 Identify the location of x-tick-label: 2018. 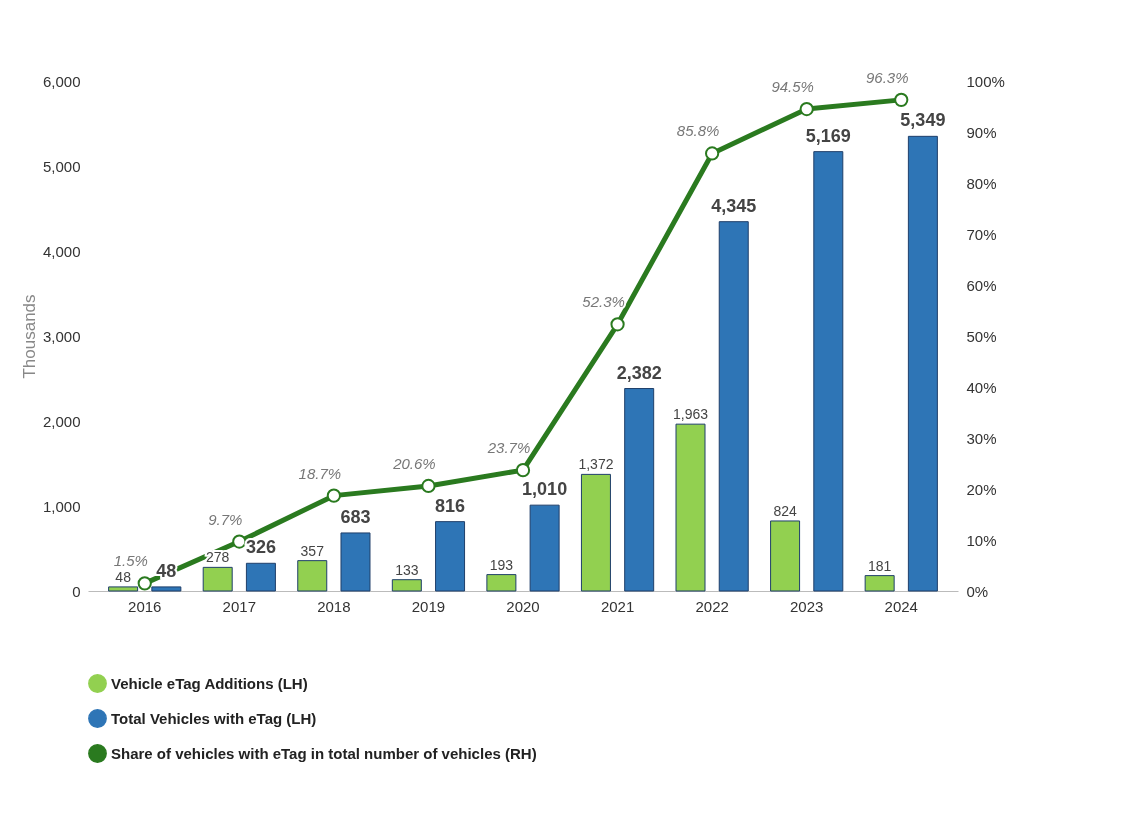
(334, 606).